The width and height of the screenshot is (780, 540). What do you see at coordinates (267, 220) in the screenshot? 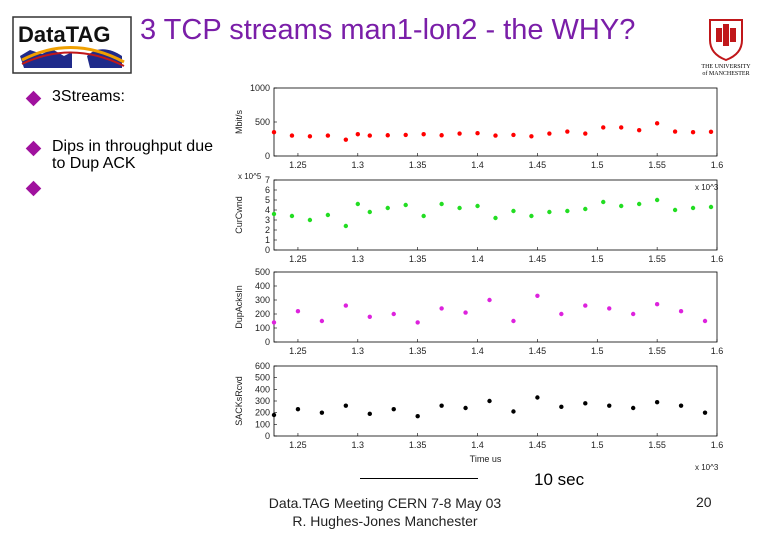
I see `y-tick-label: 3` at bounding box center [267, 220].